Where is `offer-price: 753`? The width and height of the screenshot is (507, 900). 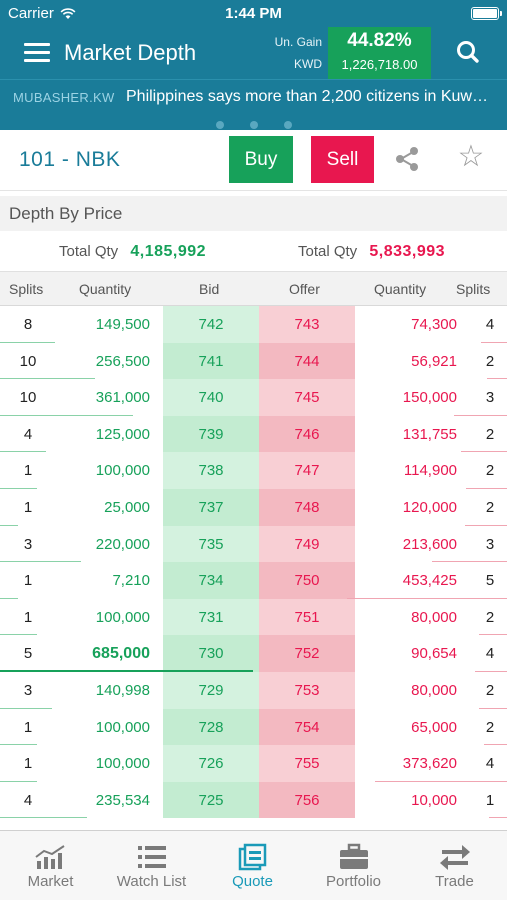 offer-price: 753 is located at coordinates (307, 690).